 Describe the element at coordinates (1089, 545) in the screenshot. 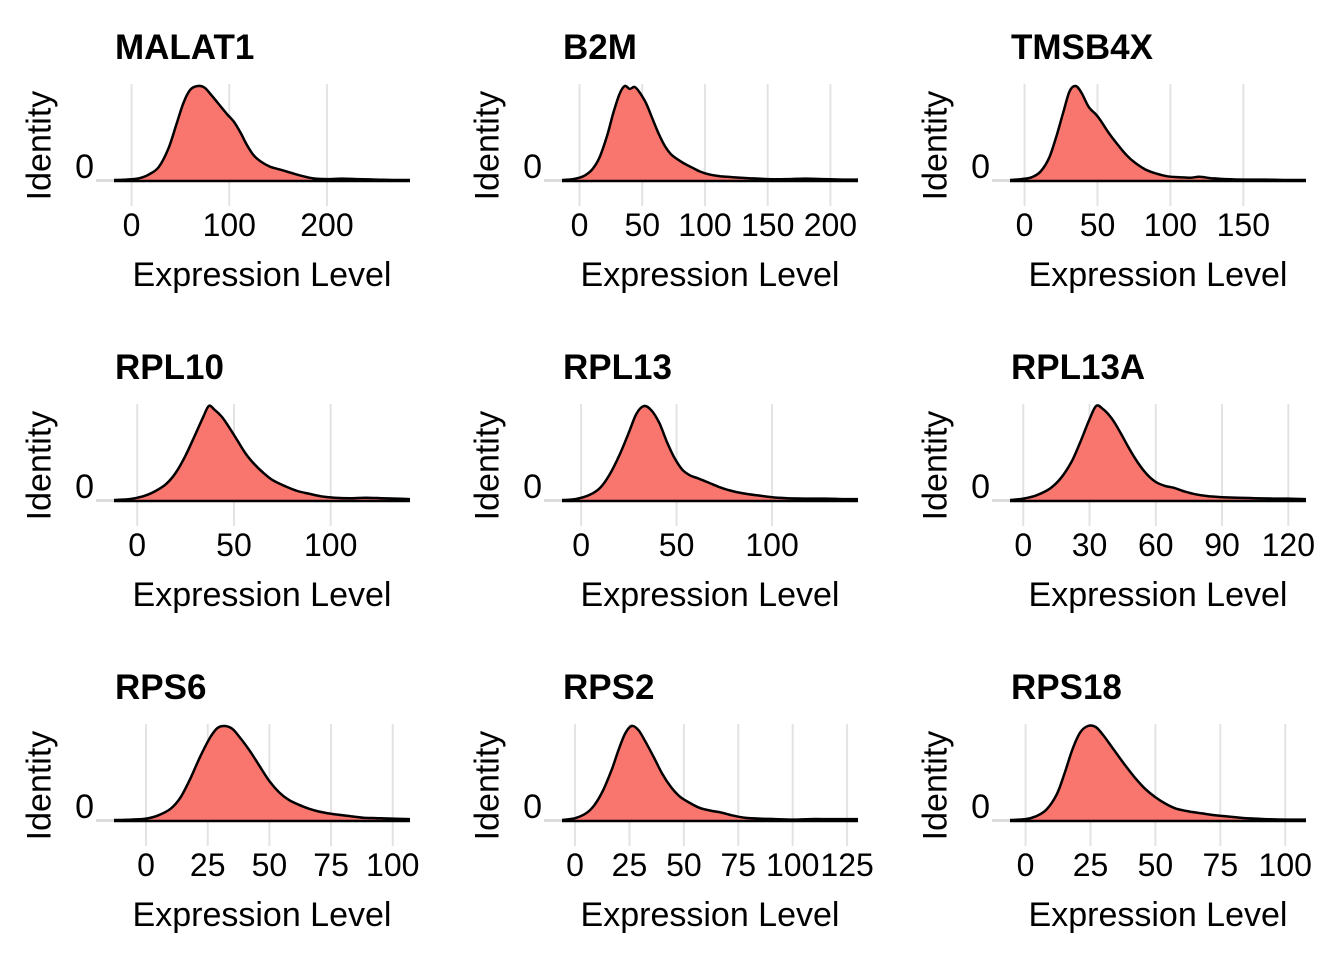

I see `x-tick-label: 30` at that location.